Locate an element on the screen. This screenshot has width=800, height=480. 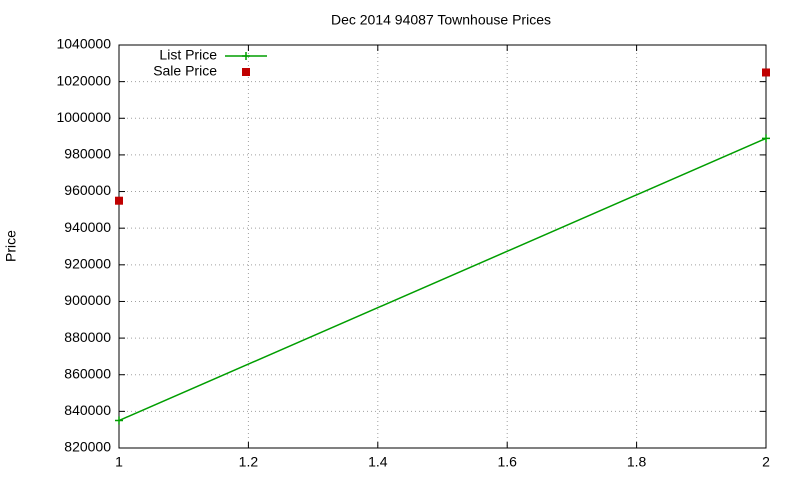
y-tick-label: 960000 is located at coordinates (87, 190).